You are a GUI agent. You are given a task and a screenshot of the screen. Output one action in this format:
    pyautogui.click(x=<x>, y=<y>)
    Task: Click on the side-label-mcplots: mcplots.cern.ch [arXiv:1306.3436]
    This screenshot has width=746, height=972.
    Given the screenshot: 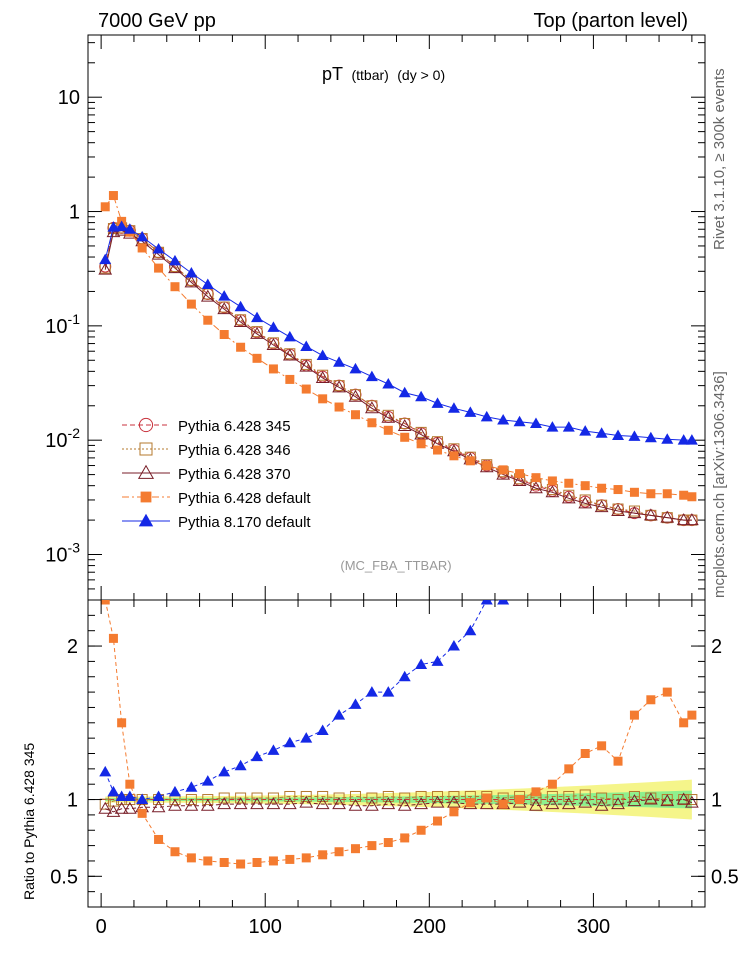 What is the action you would take?
    pyautogui.click(x=719, y=484)
    